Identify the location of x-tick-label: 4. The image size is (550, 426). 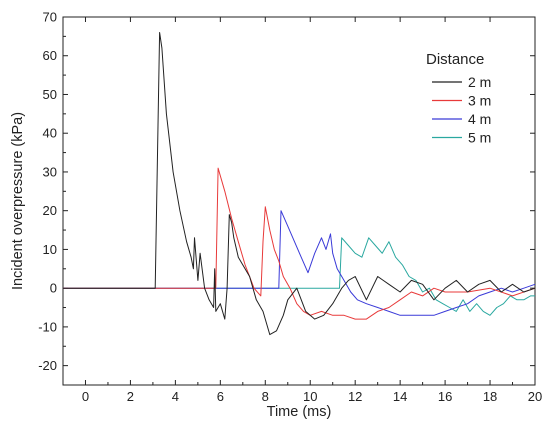
(175, 396).